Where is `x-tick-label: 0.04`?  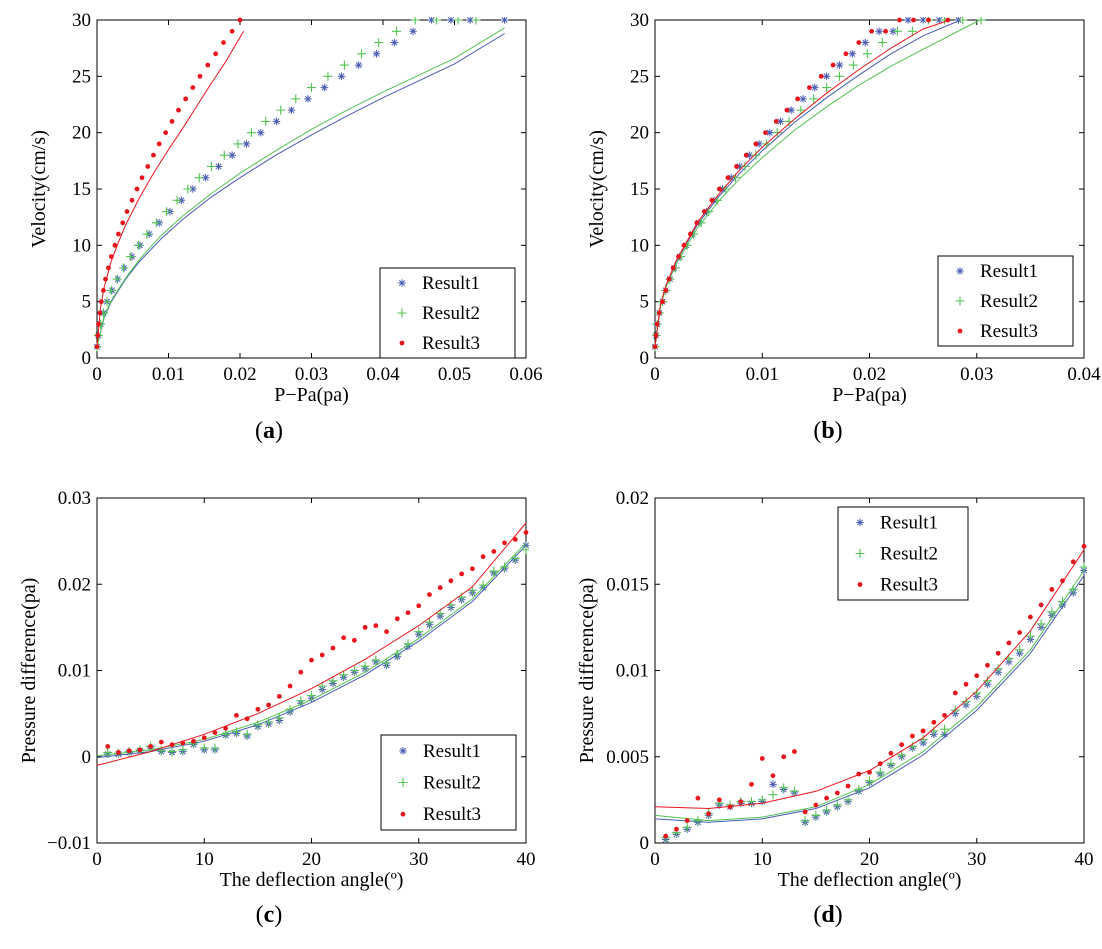
x-tick-label: 0.04 is located at coordinates (383, 374).